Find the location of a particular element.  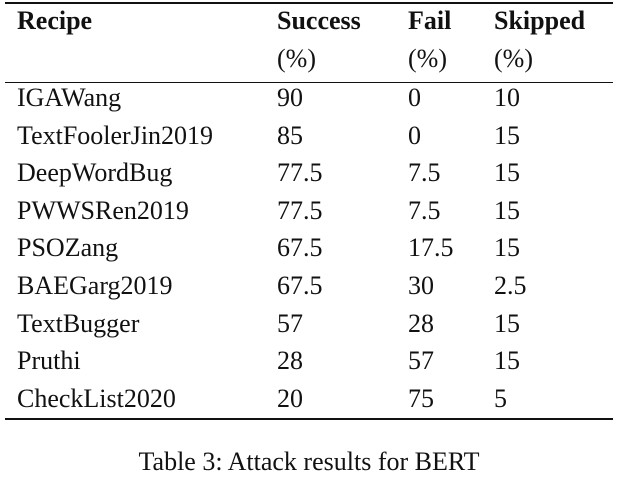

caption: Table 3: Attack results for BERT is located at coordinates (309, 461).